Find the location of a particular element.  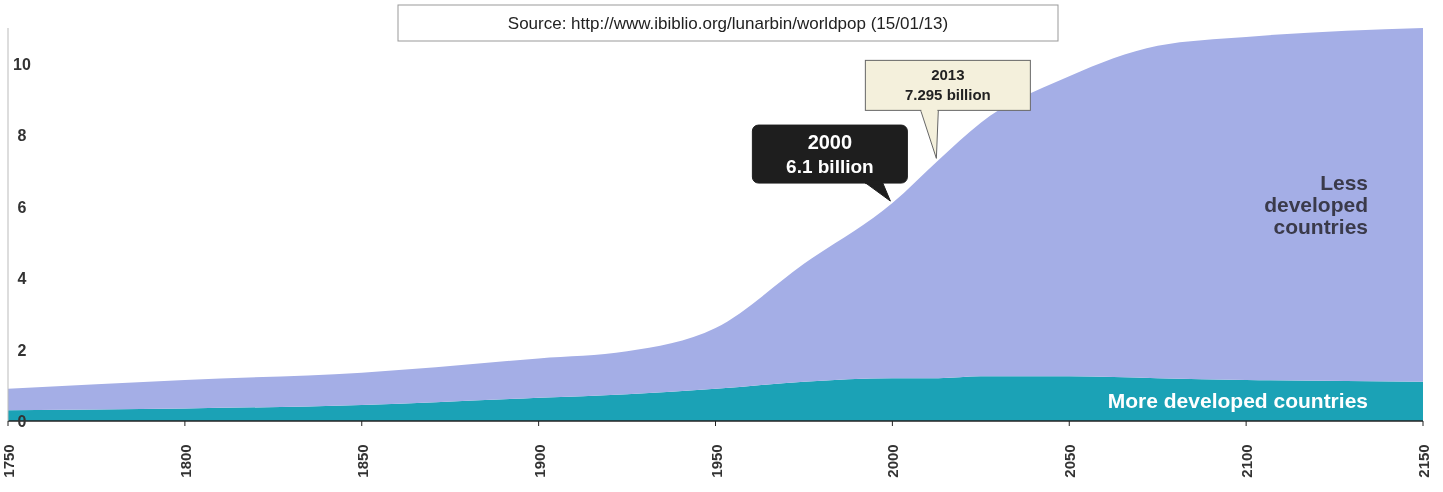

source-box: Source: http://www.ibiblio.org/lunarbin/worldpop (15/01/13) is located at coordinates (728, 23).